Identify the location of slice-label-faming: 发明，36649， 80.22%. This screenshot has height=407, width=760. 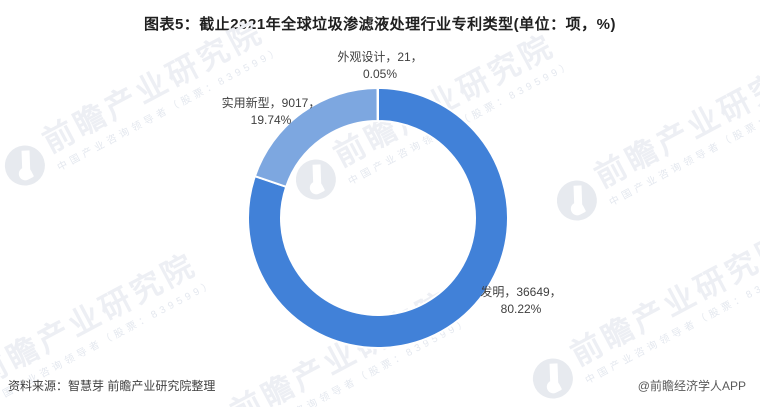
(521, 301).